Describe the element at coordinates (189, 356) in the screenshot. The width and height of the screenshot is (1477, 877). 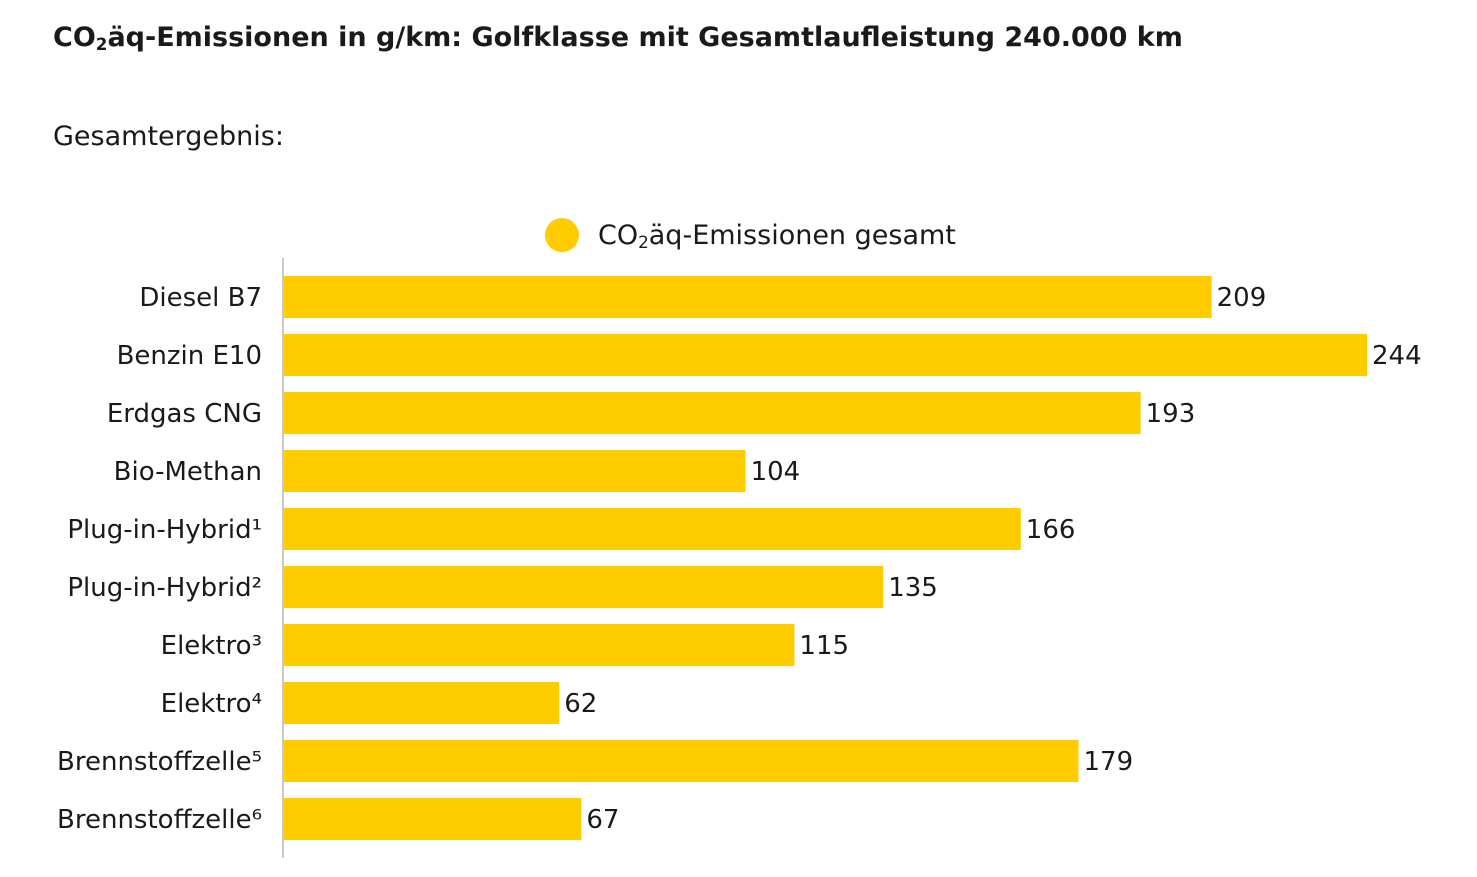
I see `category-label: Benzin E10` at that location.